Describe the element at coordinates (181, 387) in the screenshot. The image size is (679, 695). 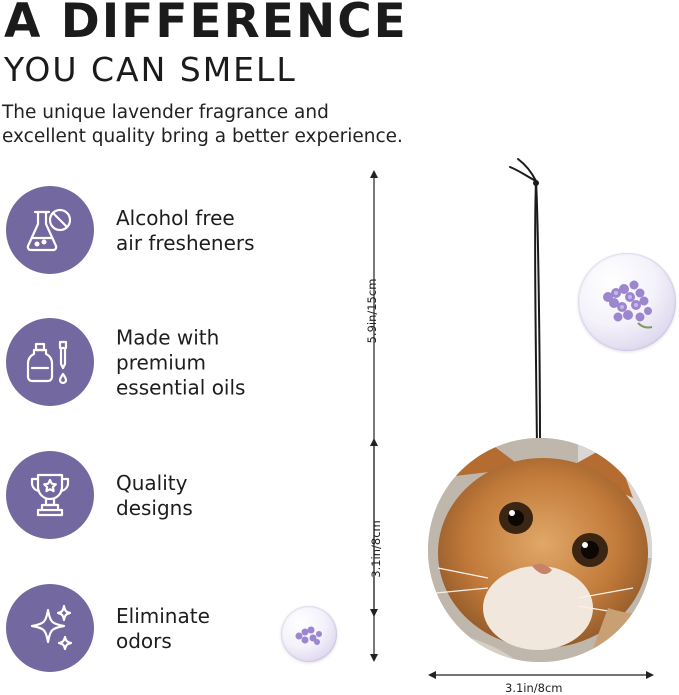
I see `feature-line: essential oils` at that location.